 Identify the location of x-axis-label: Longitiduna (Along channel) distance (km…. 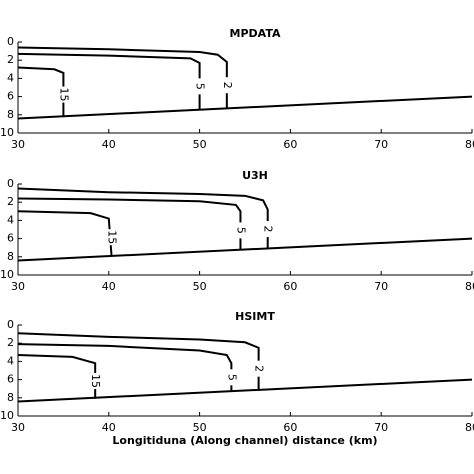
(244, 440).